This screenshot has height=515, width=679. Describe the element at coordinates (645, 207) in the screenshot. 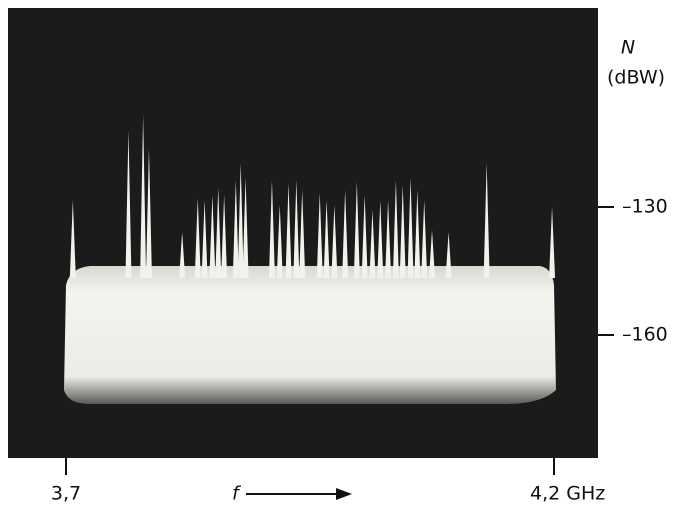

I see `y-tick-label: –130` at that location.